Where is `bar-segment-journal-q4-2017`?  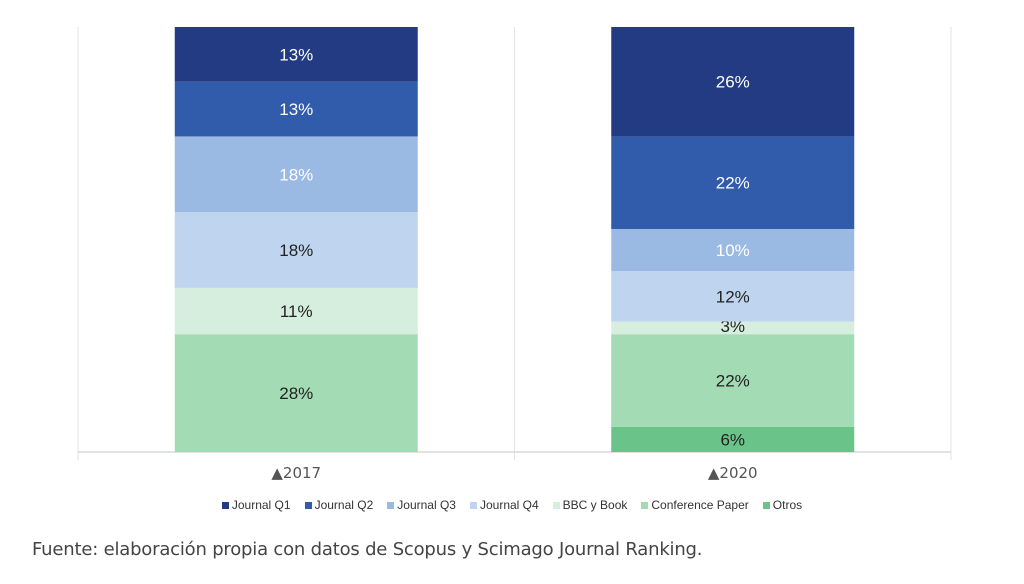
bar-segment-journal-q4-2017 is located at coordinates (296, 250).